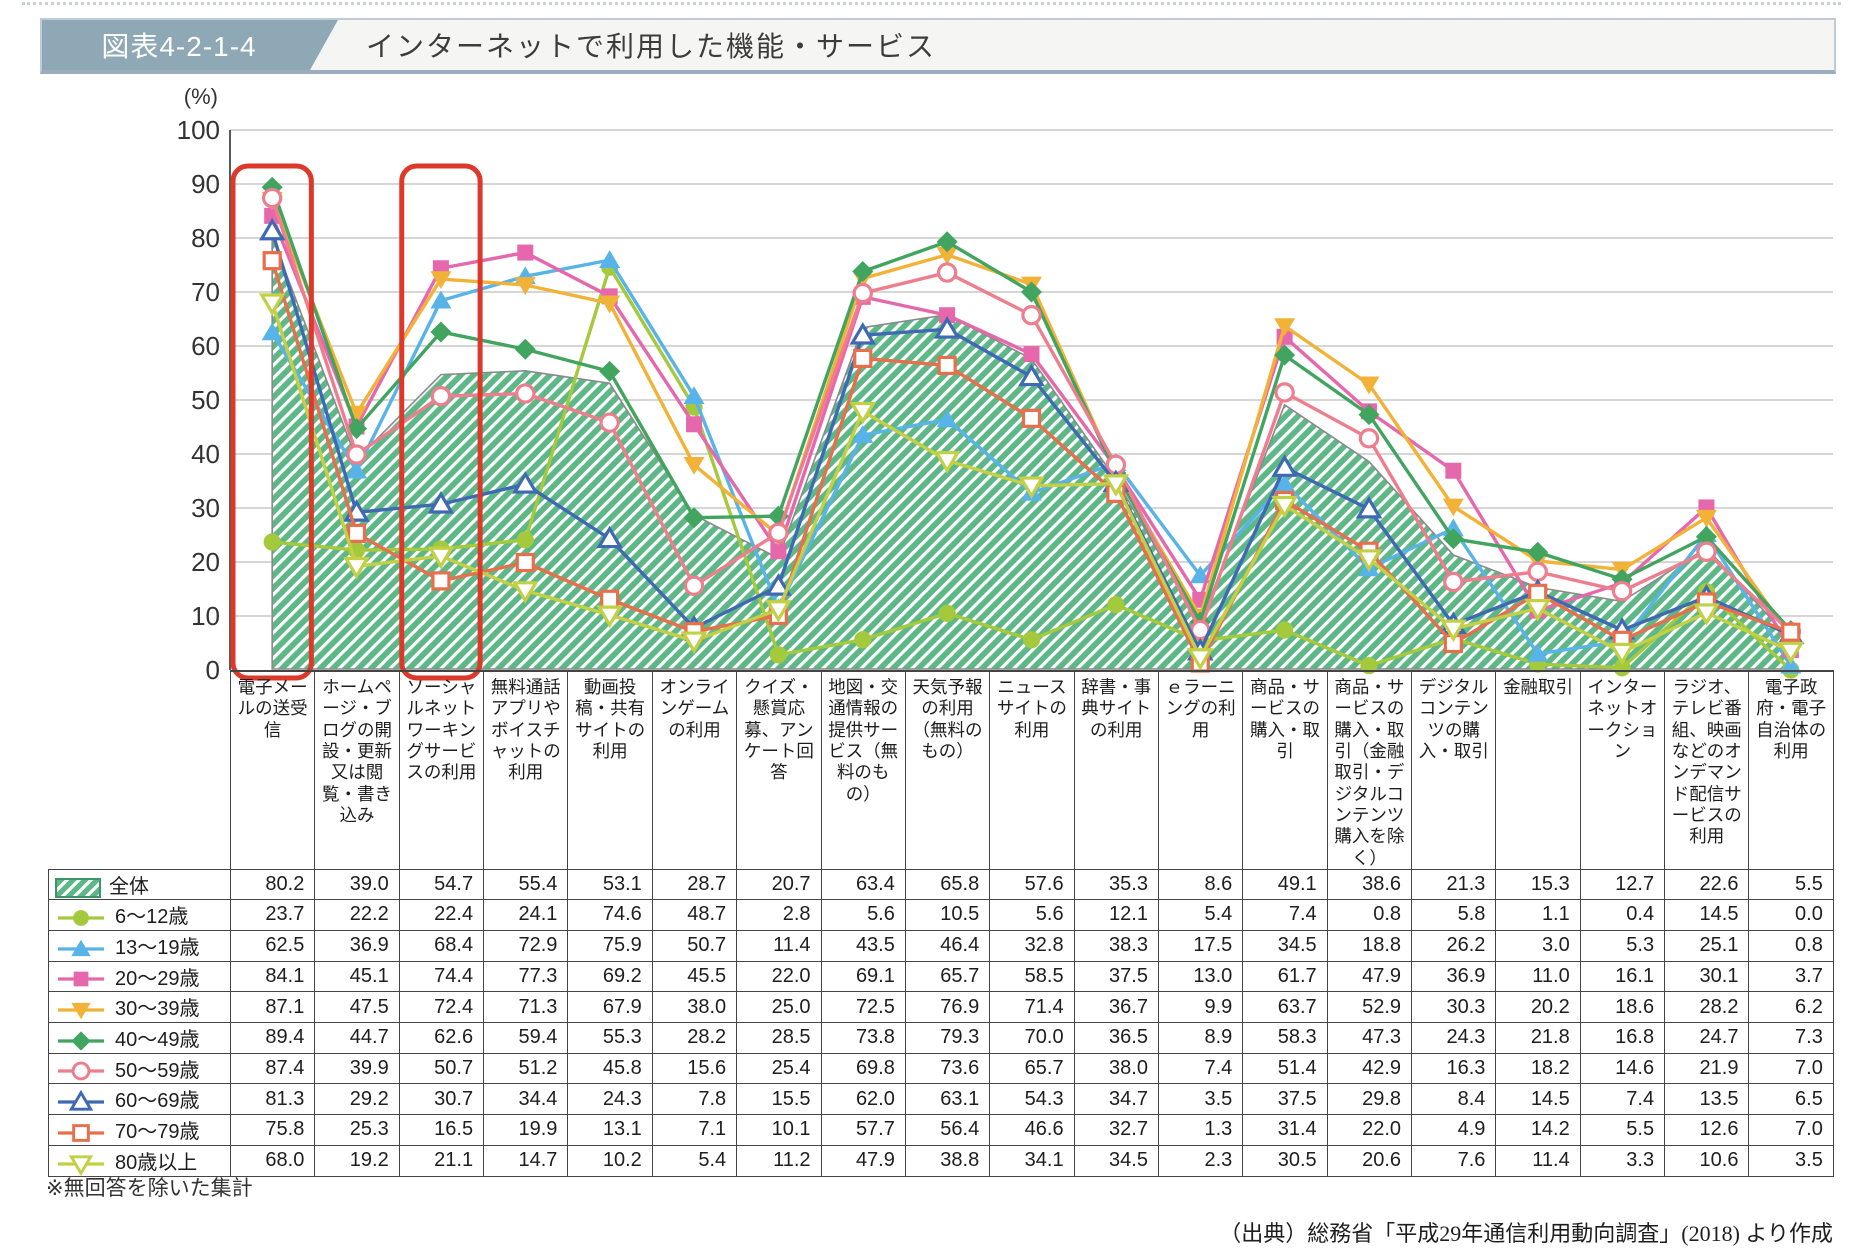 Image resolution: width=1859 pixels, height=1260 pixels. I want to click on value-cell: 38.0, so click(1116, 1068).